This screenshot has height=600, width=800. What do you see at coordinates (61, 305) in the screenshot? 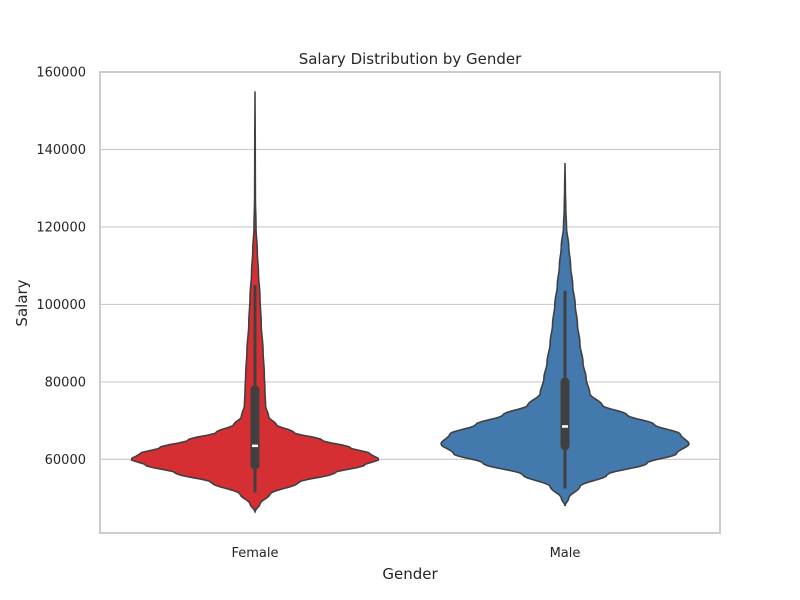
I see `y-tick-label: 100000` at bounding box center [61, 305].